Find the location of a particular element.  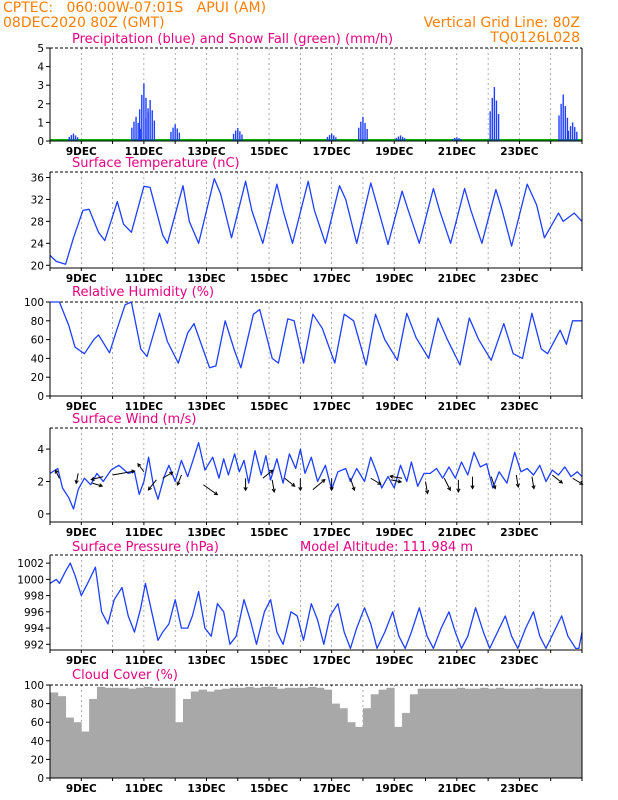

x-tick-label: 21DEC is located at coordinates (457, 533).